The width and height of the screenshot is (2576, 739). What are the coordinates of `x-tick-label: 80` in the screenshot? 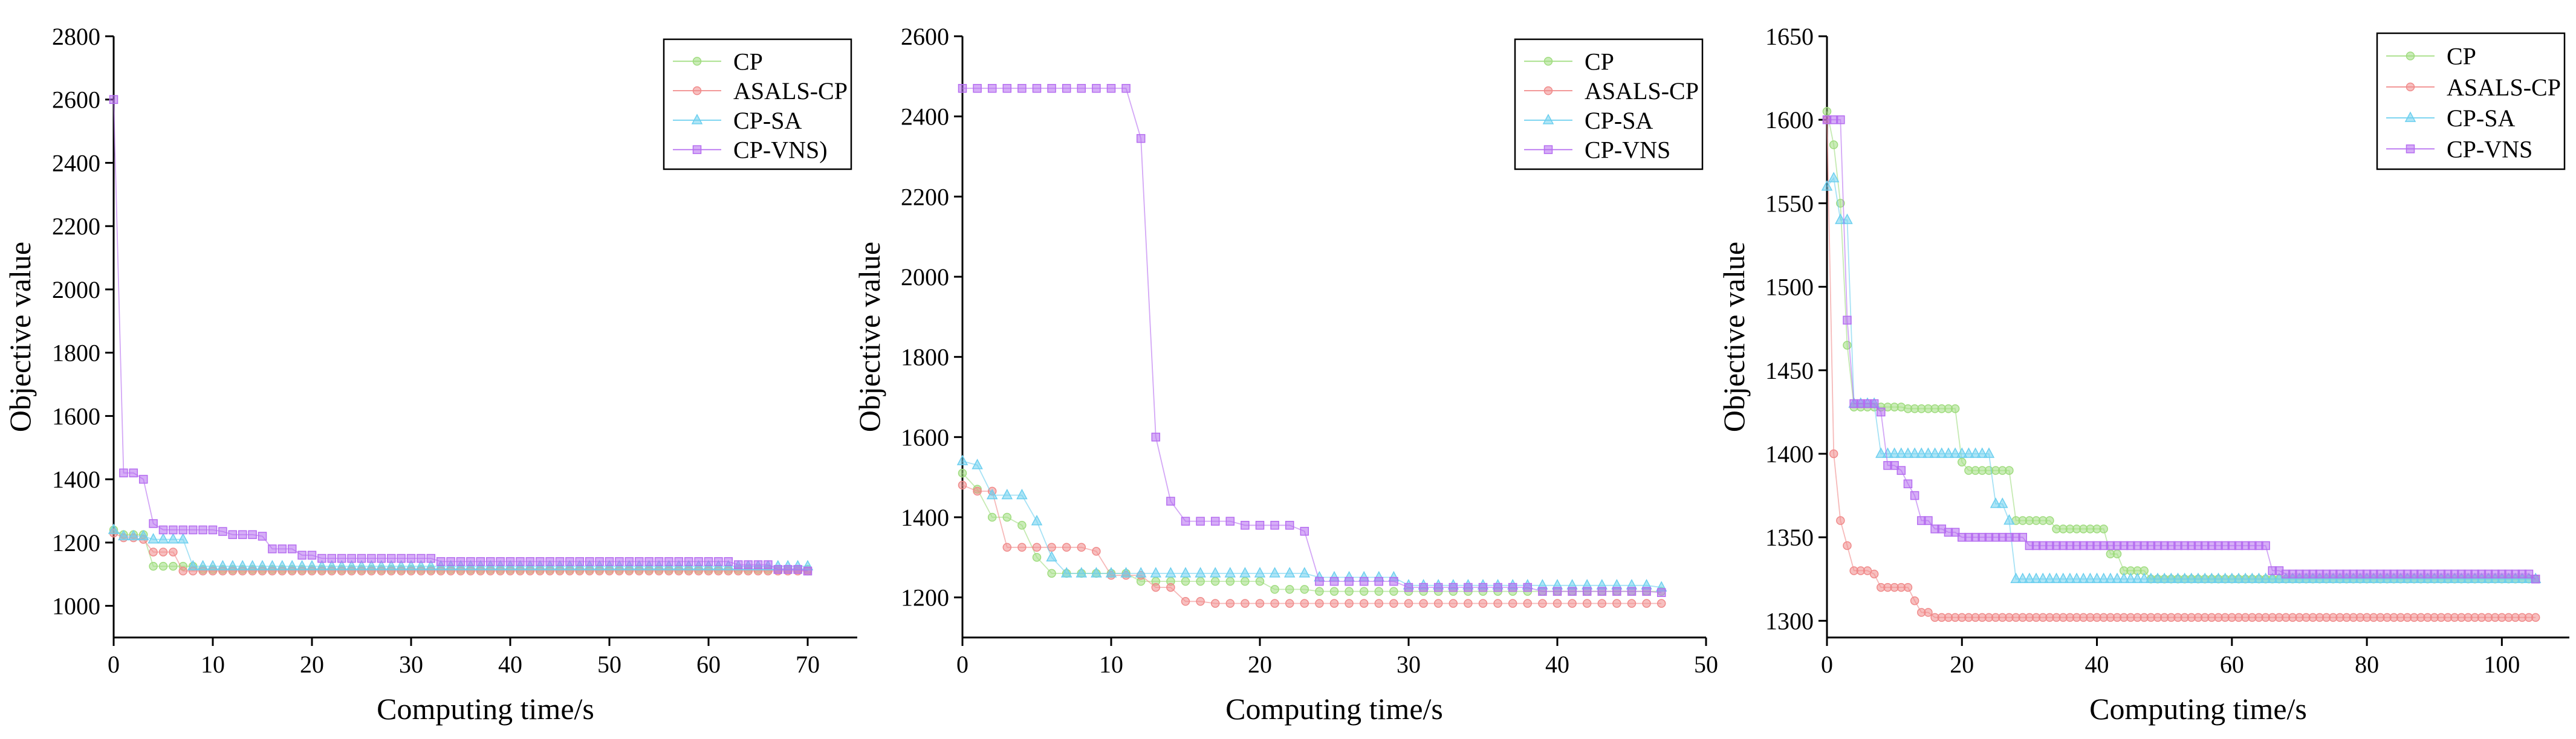 It's located at (2367, 664).